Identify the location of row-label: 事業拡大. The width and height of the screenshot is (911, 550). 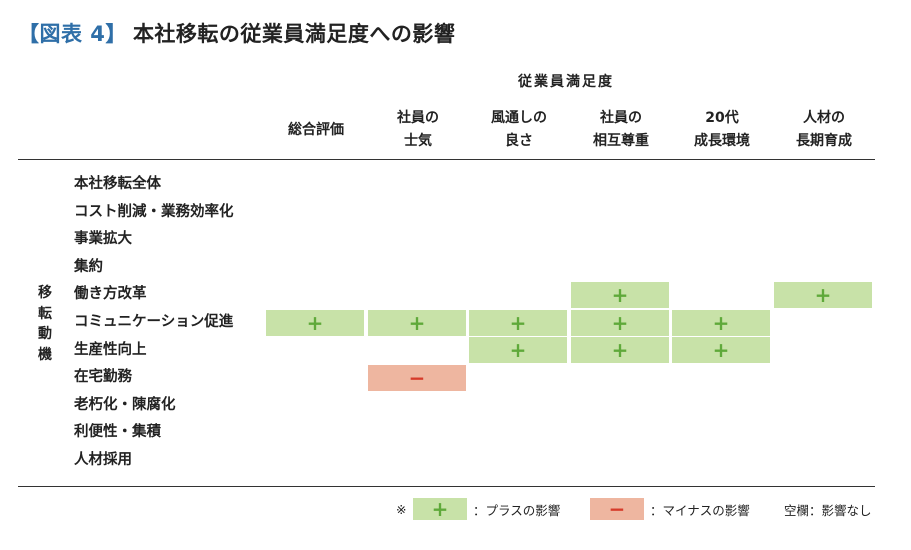
(103, 239).